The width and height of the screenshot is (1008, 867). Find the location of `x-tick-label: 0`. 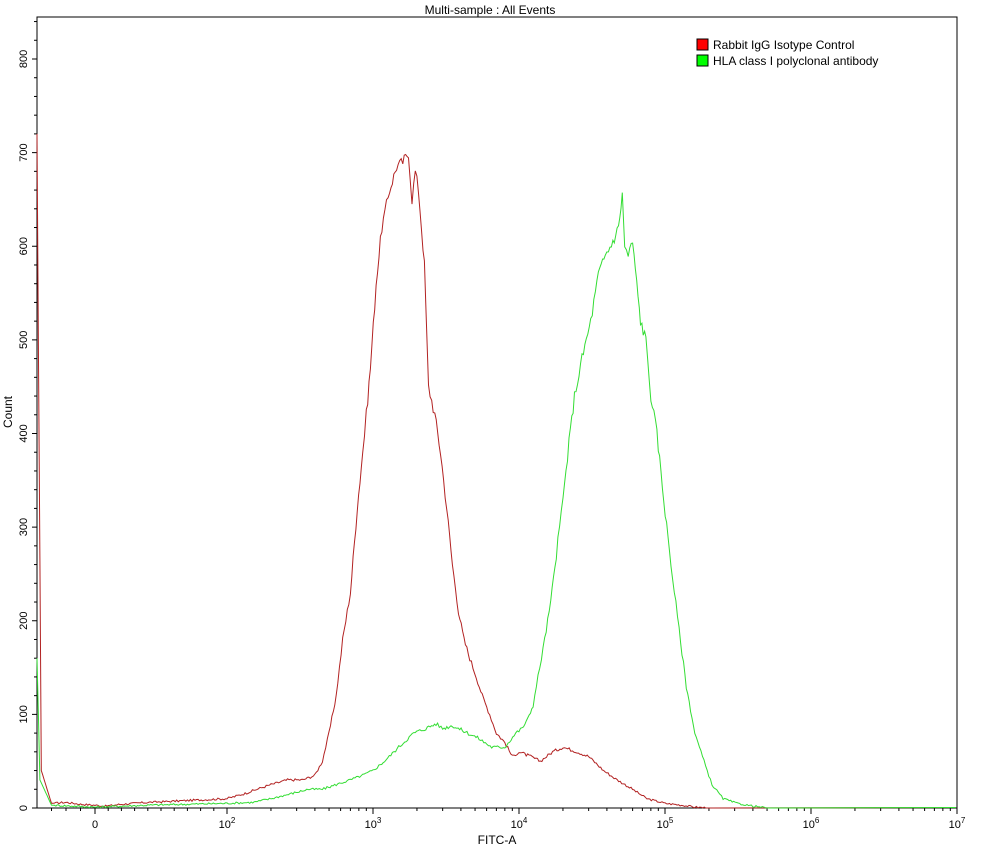

x-tick-label: 0 is located at coordinates (95, 825).